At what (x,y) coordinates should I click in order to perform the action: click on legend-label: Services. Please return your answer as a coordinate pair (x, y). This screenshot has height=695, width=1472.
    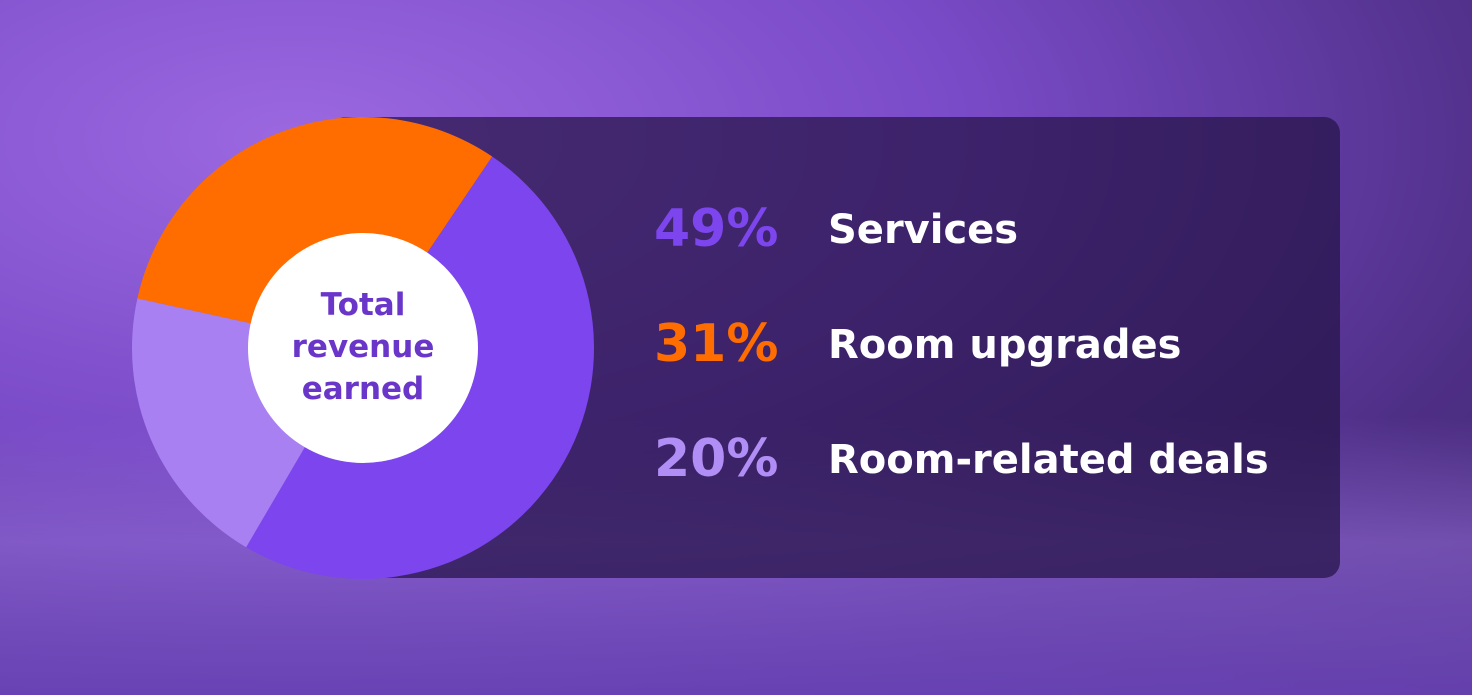
    Looking at the image, I should click on (923, 230).